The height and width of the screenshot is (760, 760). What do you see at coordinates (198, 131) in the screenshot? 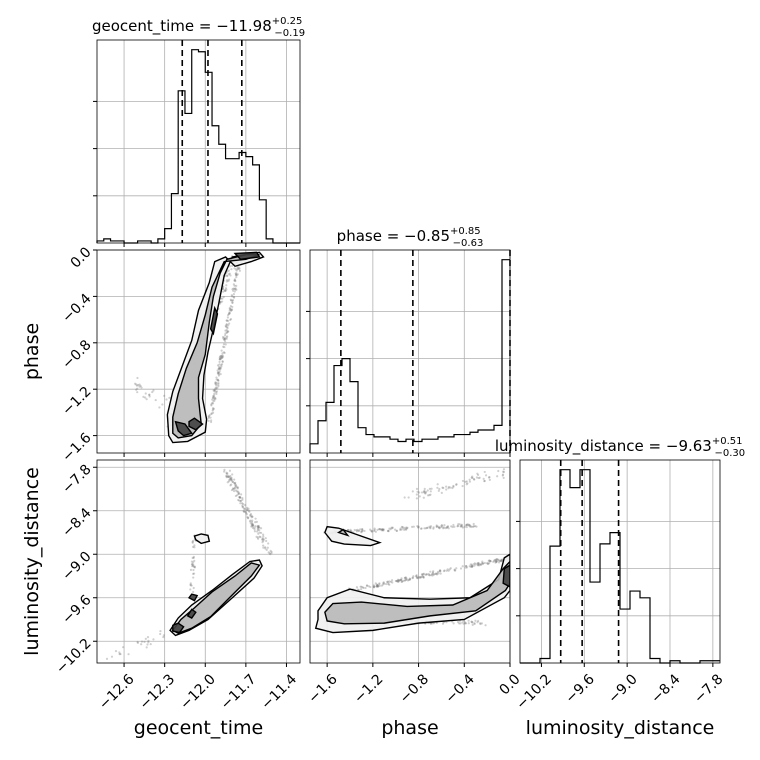
I see `histogram-panel-geocent_time: geocent_time = −11.98+0.25 −0.19` at bounding box center [198, 131].